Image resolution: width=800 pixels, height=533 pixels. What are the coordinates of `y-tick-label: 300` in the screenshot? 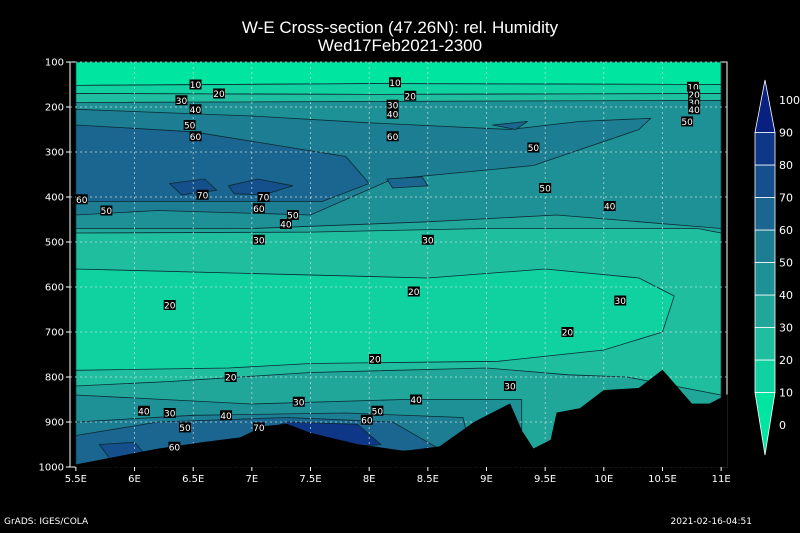 It's located at (54, 153).